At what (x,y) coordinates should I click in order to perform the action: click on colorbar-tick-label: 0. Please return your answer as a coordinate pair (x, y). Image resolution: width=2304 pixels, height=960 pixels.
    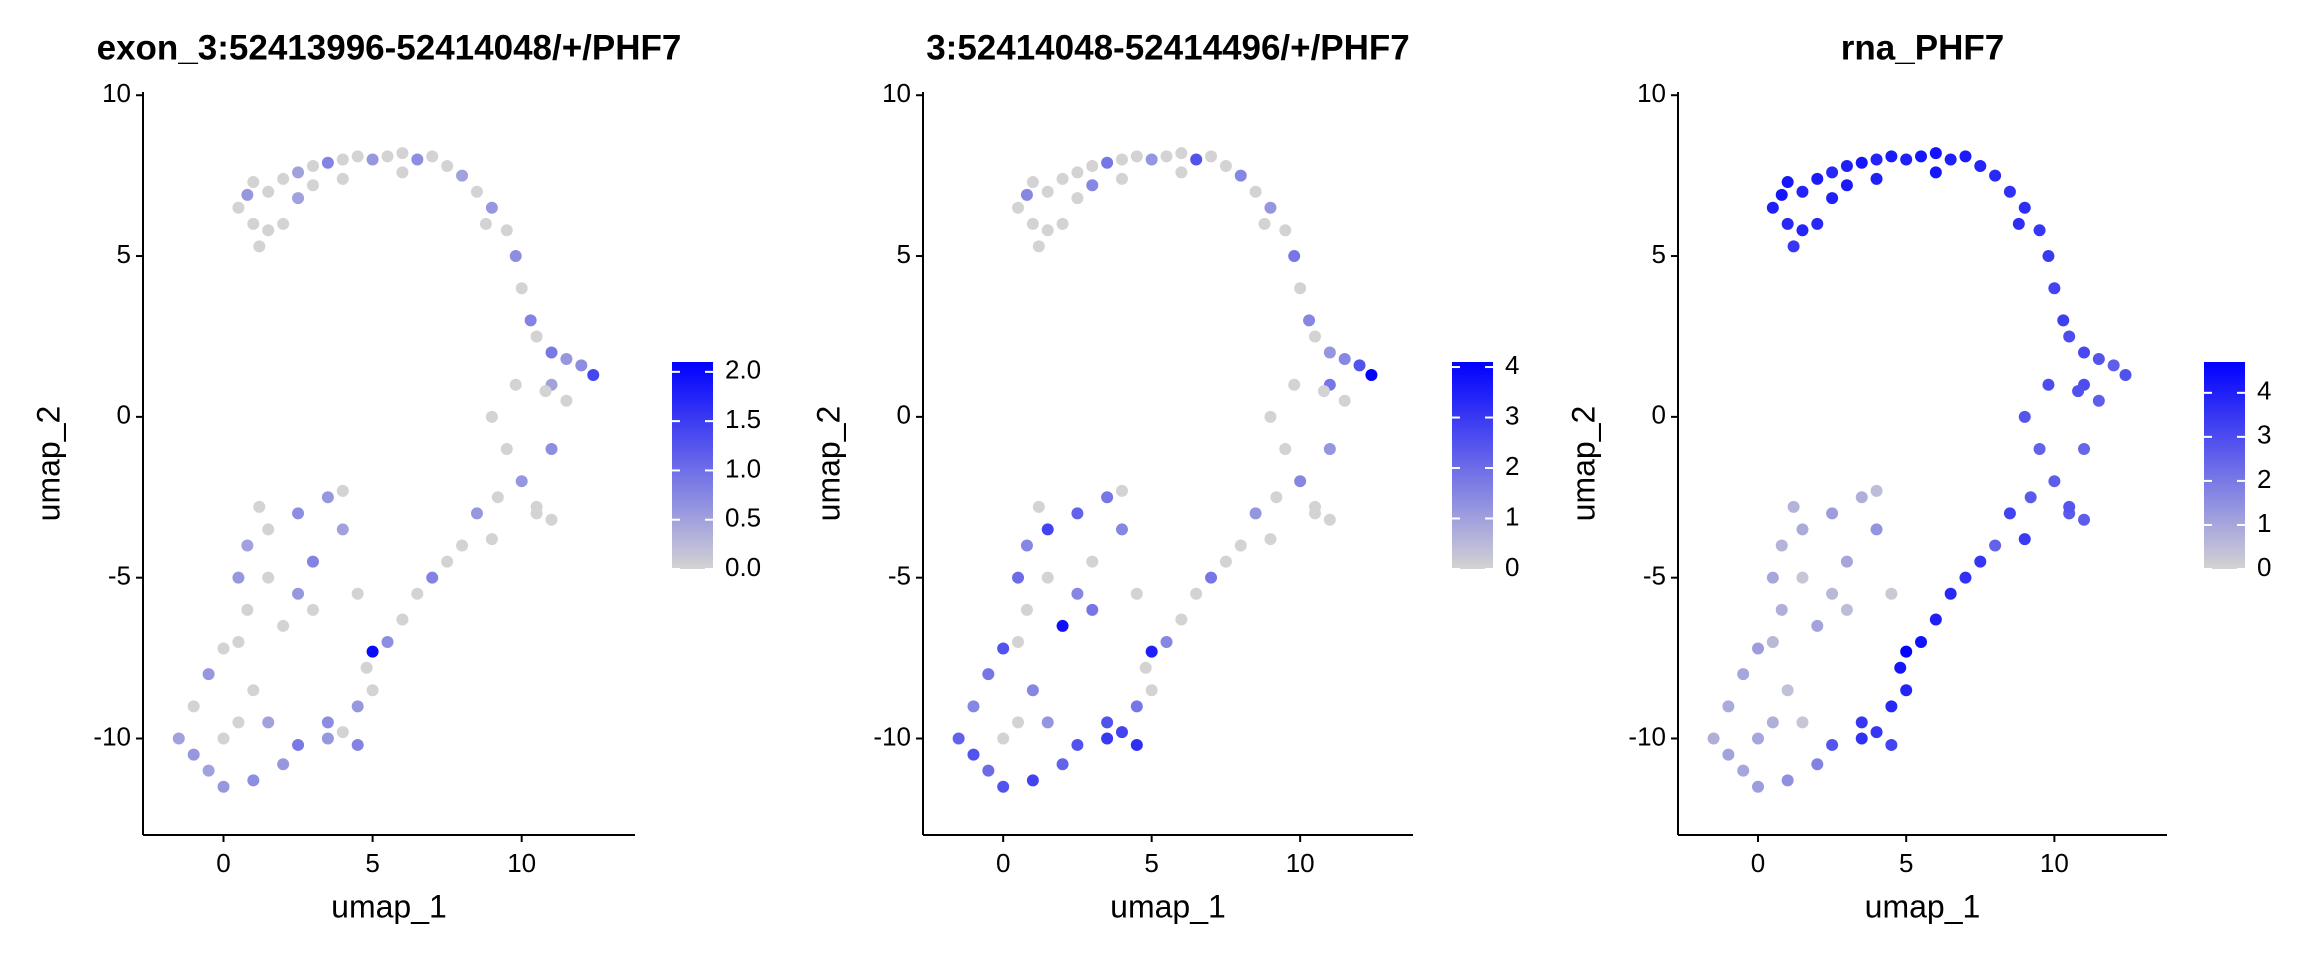
    Looking at the image, I should click on (2264, 567).